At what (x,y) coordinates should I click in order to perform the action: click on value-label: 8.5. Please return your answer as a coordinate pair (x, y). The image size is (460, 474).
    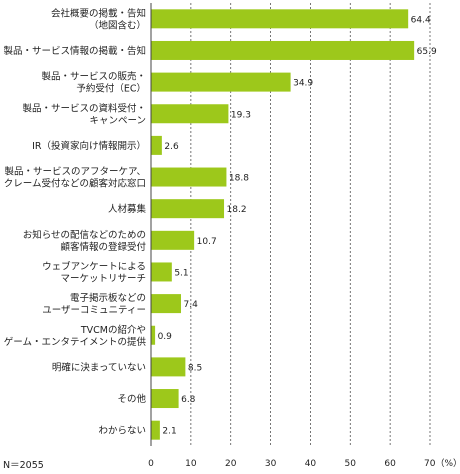
    Looking at the image, I should click on (195, 368).